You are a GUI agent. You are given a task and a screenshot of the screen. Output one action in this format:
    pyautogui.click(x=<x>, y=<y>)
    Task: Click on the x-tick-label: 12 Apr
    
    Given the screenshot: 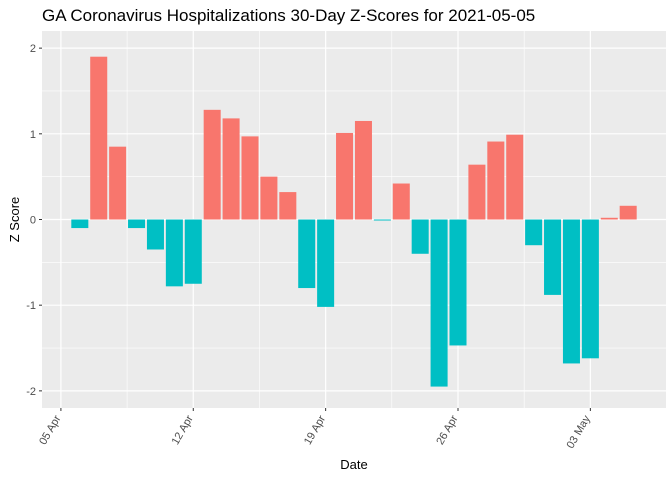 What is the action you would take?
    pyautogui.click(x=183, y=430)
    